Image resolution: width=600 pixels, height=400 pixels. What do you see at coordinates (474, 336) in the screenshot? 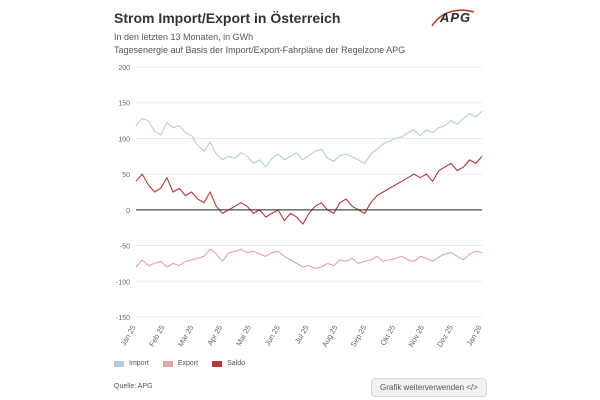
I see `x-tick-label: Jan 26` at bounding box center [474, 336].